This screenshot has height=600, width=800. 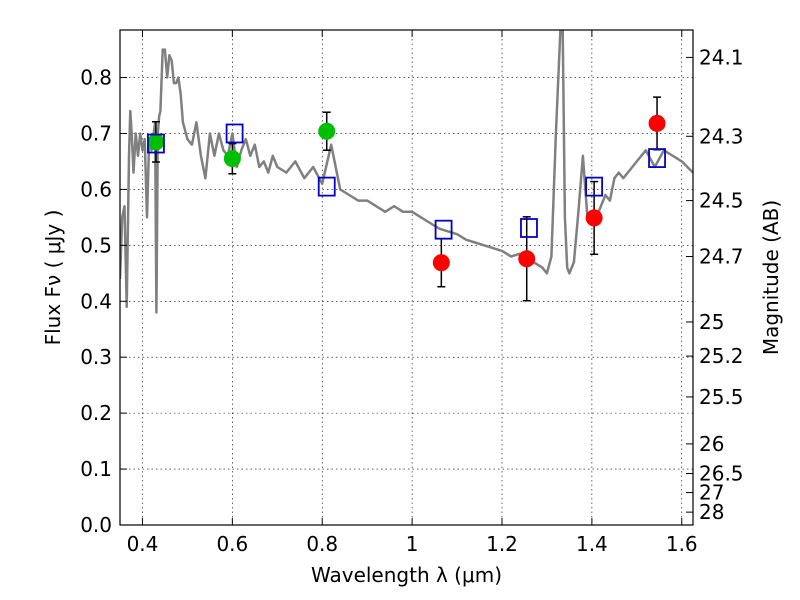 I want to click on y2-tick-label: 27, so click(x=711, y=493).